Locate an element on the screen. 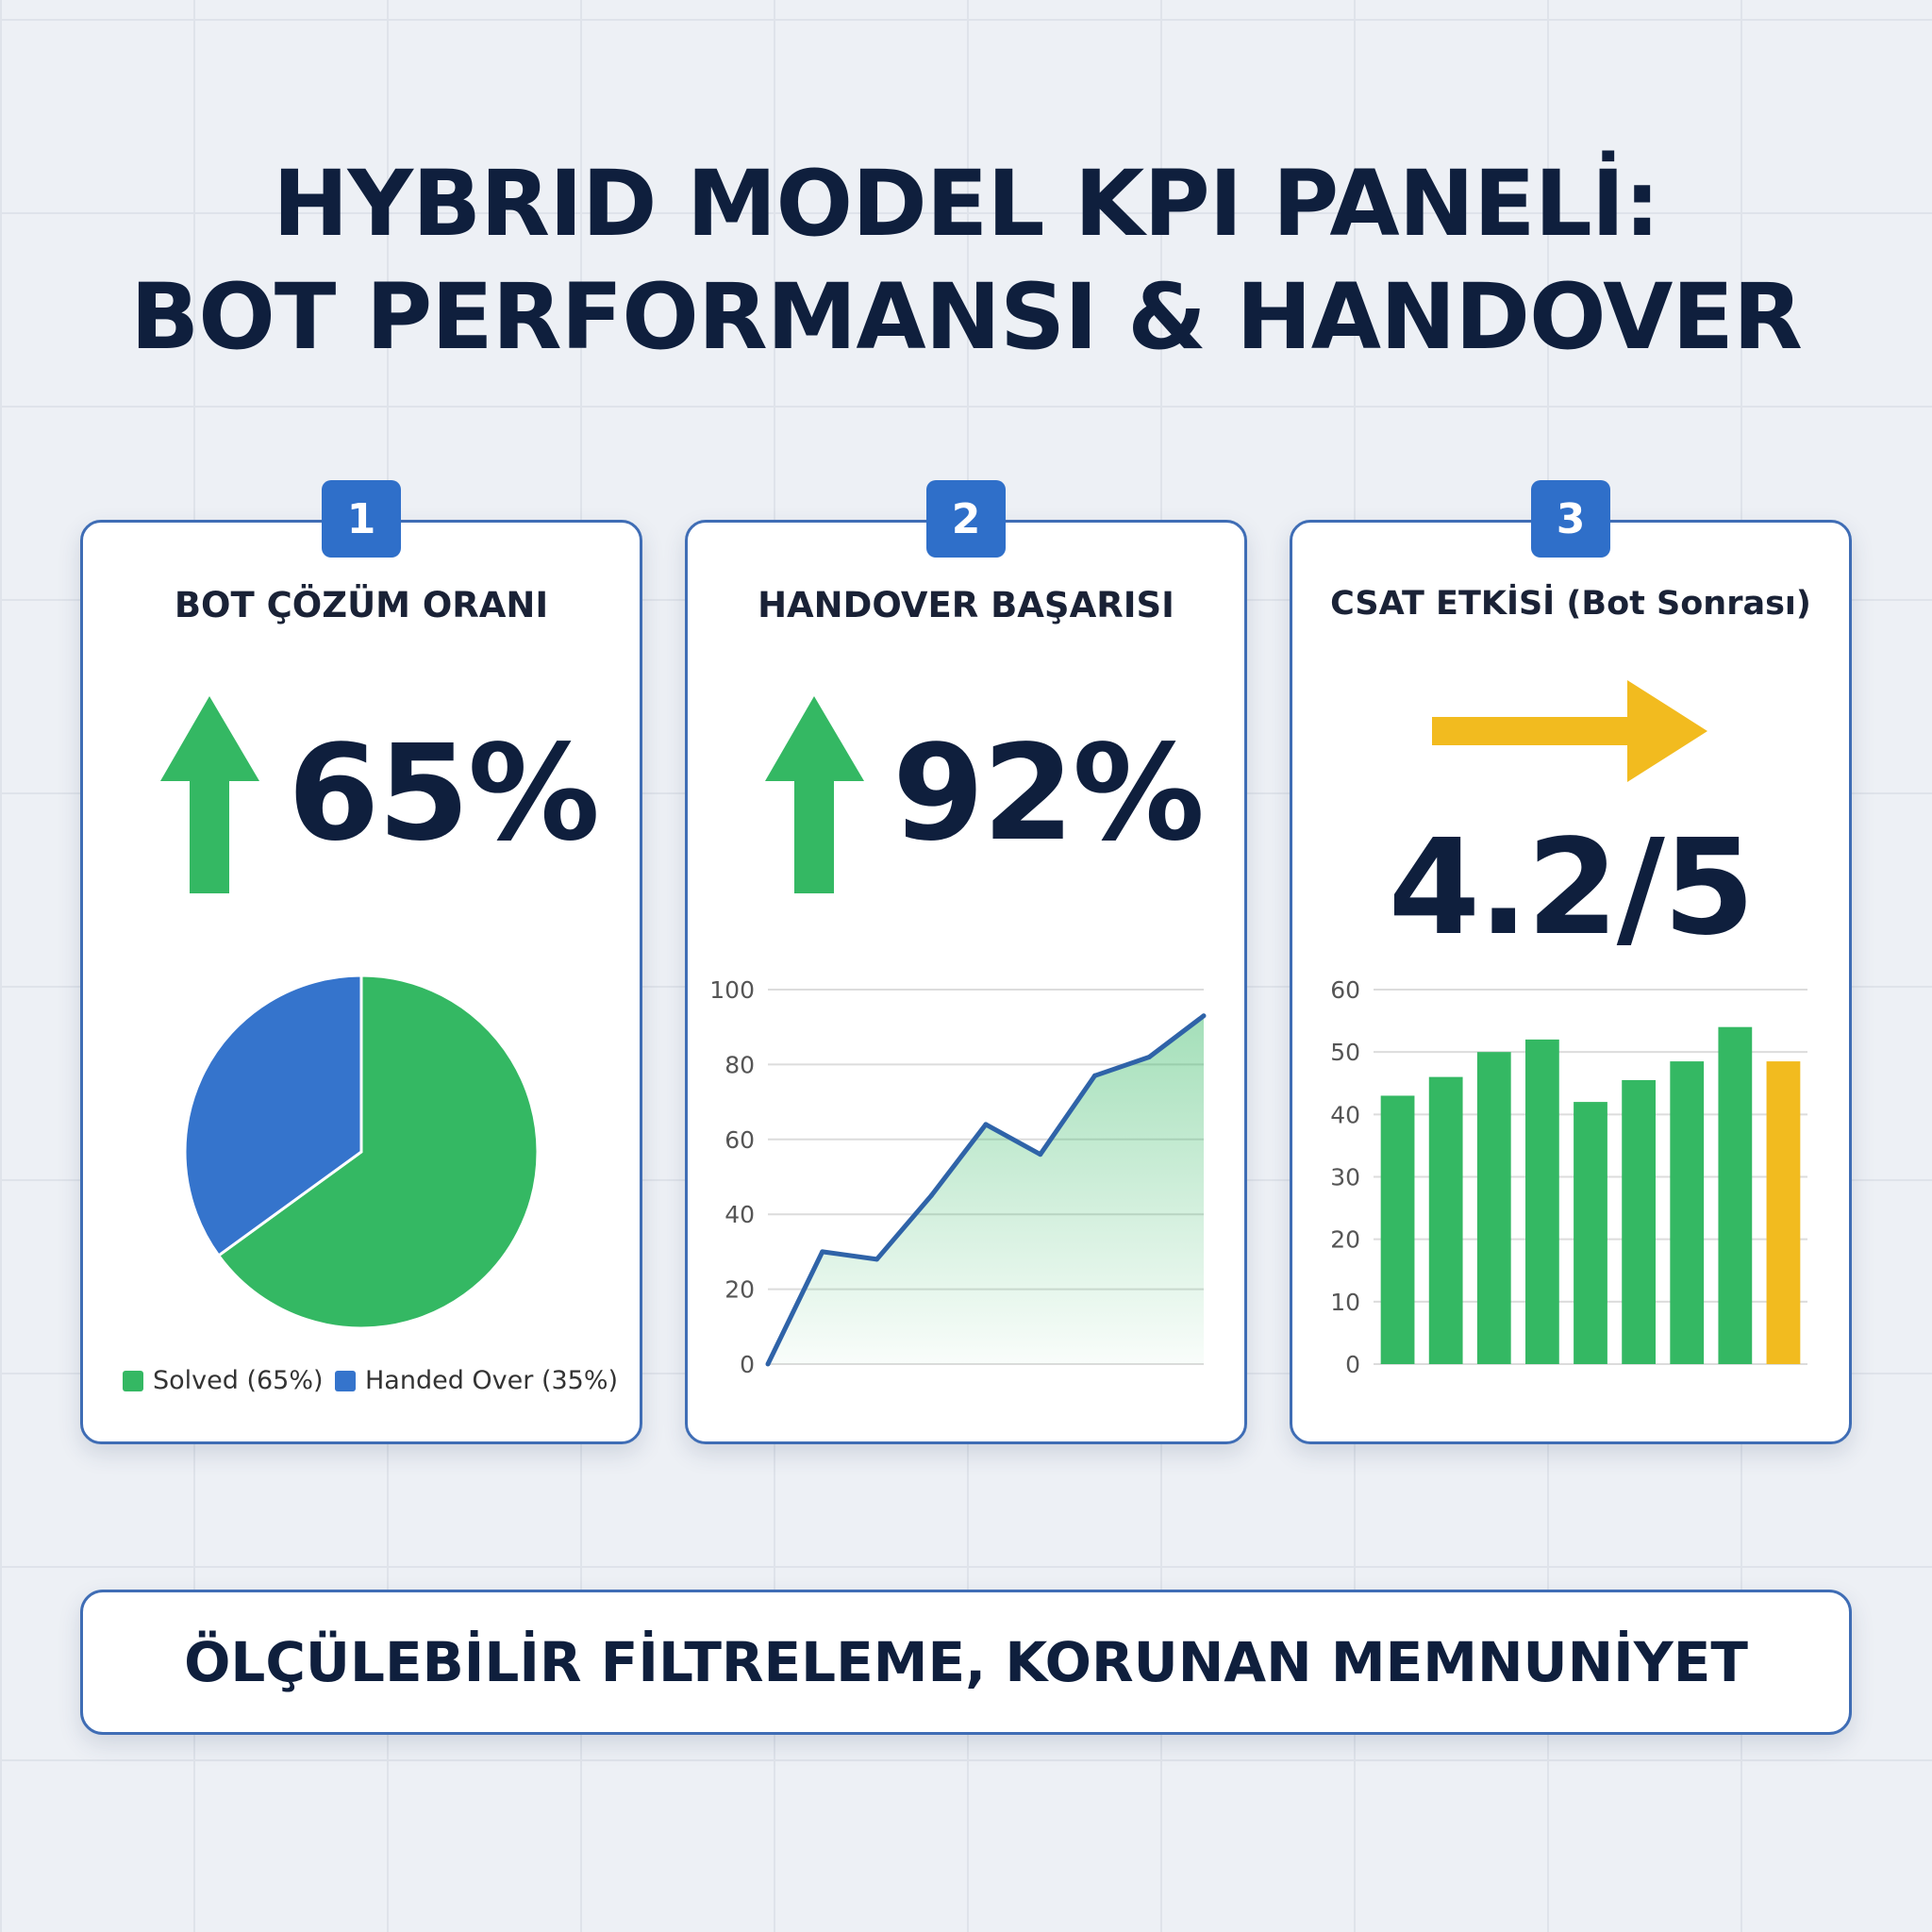 This screenshot has height=1932, width=1932. legend-solved: Solved (65%) is located at coordinates (224, 1380).